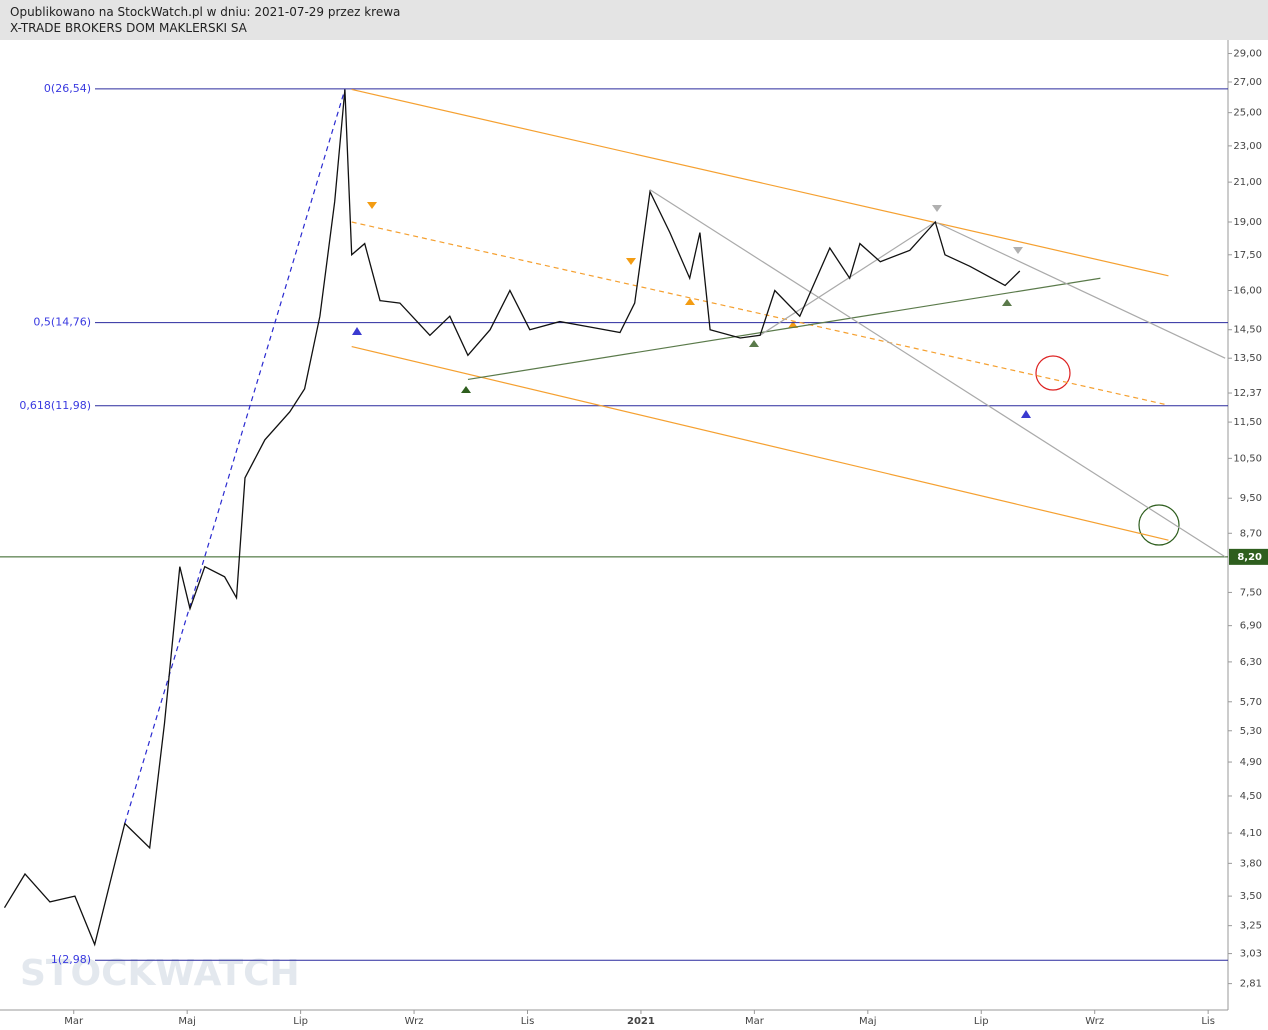 The image size is (1268, 1030). What do you see at coordinates (1247, 393) in the screenshot?
I see `y-tick-label: 12,37` at bounding box center [1247, 393].